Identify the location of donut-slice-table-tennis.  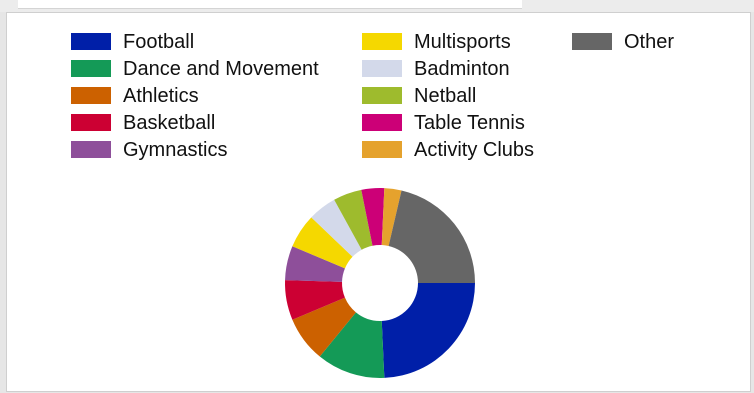
(373, 217).